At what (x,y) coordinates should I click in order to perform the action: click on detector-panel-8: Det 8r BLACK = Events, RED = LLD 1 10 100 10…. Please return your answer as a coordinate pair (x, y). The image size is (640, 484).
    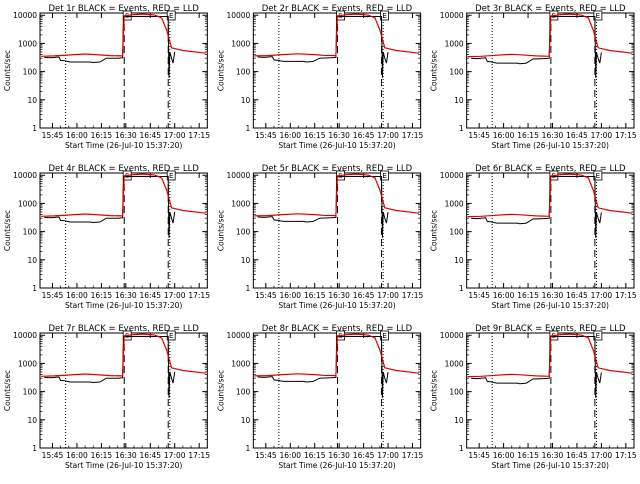
    Looking at the image, I should click on (319, 397).